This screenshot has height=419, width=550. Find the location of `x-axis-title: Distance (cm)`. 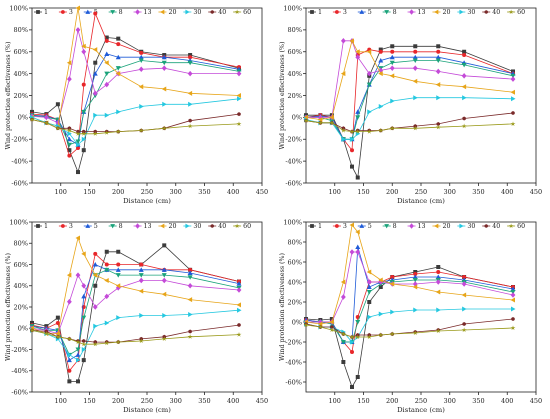

x-axis-title: Distance (cm) is located at coordinates (421, 201).